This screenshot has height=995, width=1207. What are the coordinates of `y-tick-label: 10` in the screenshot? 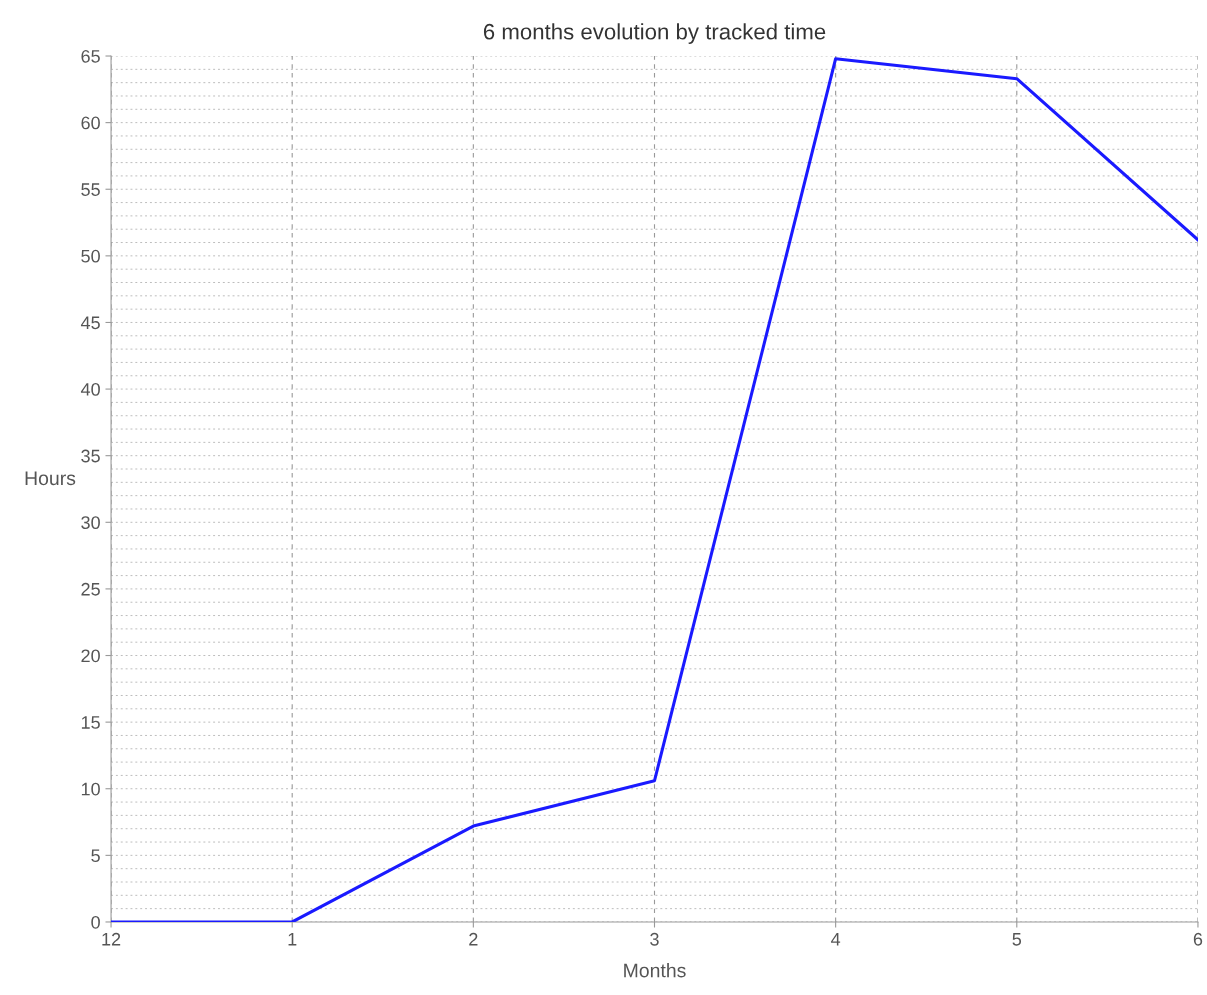 It's located at (90, 789).